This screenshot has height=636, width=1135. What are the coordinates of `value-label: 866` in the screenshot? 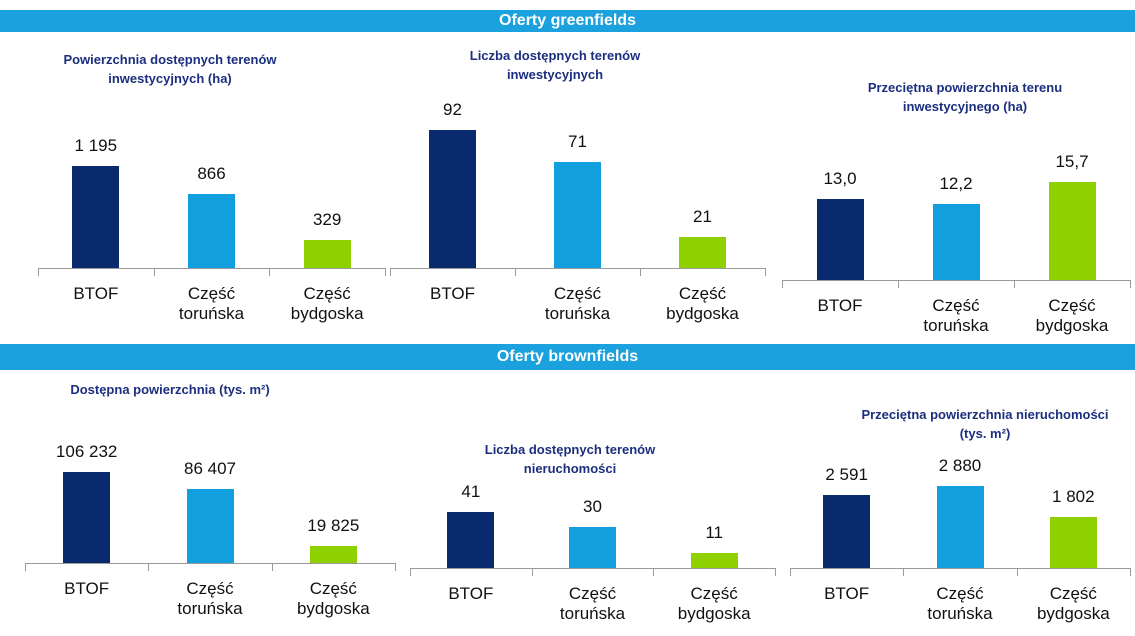 It's located at (211, 173).